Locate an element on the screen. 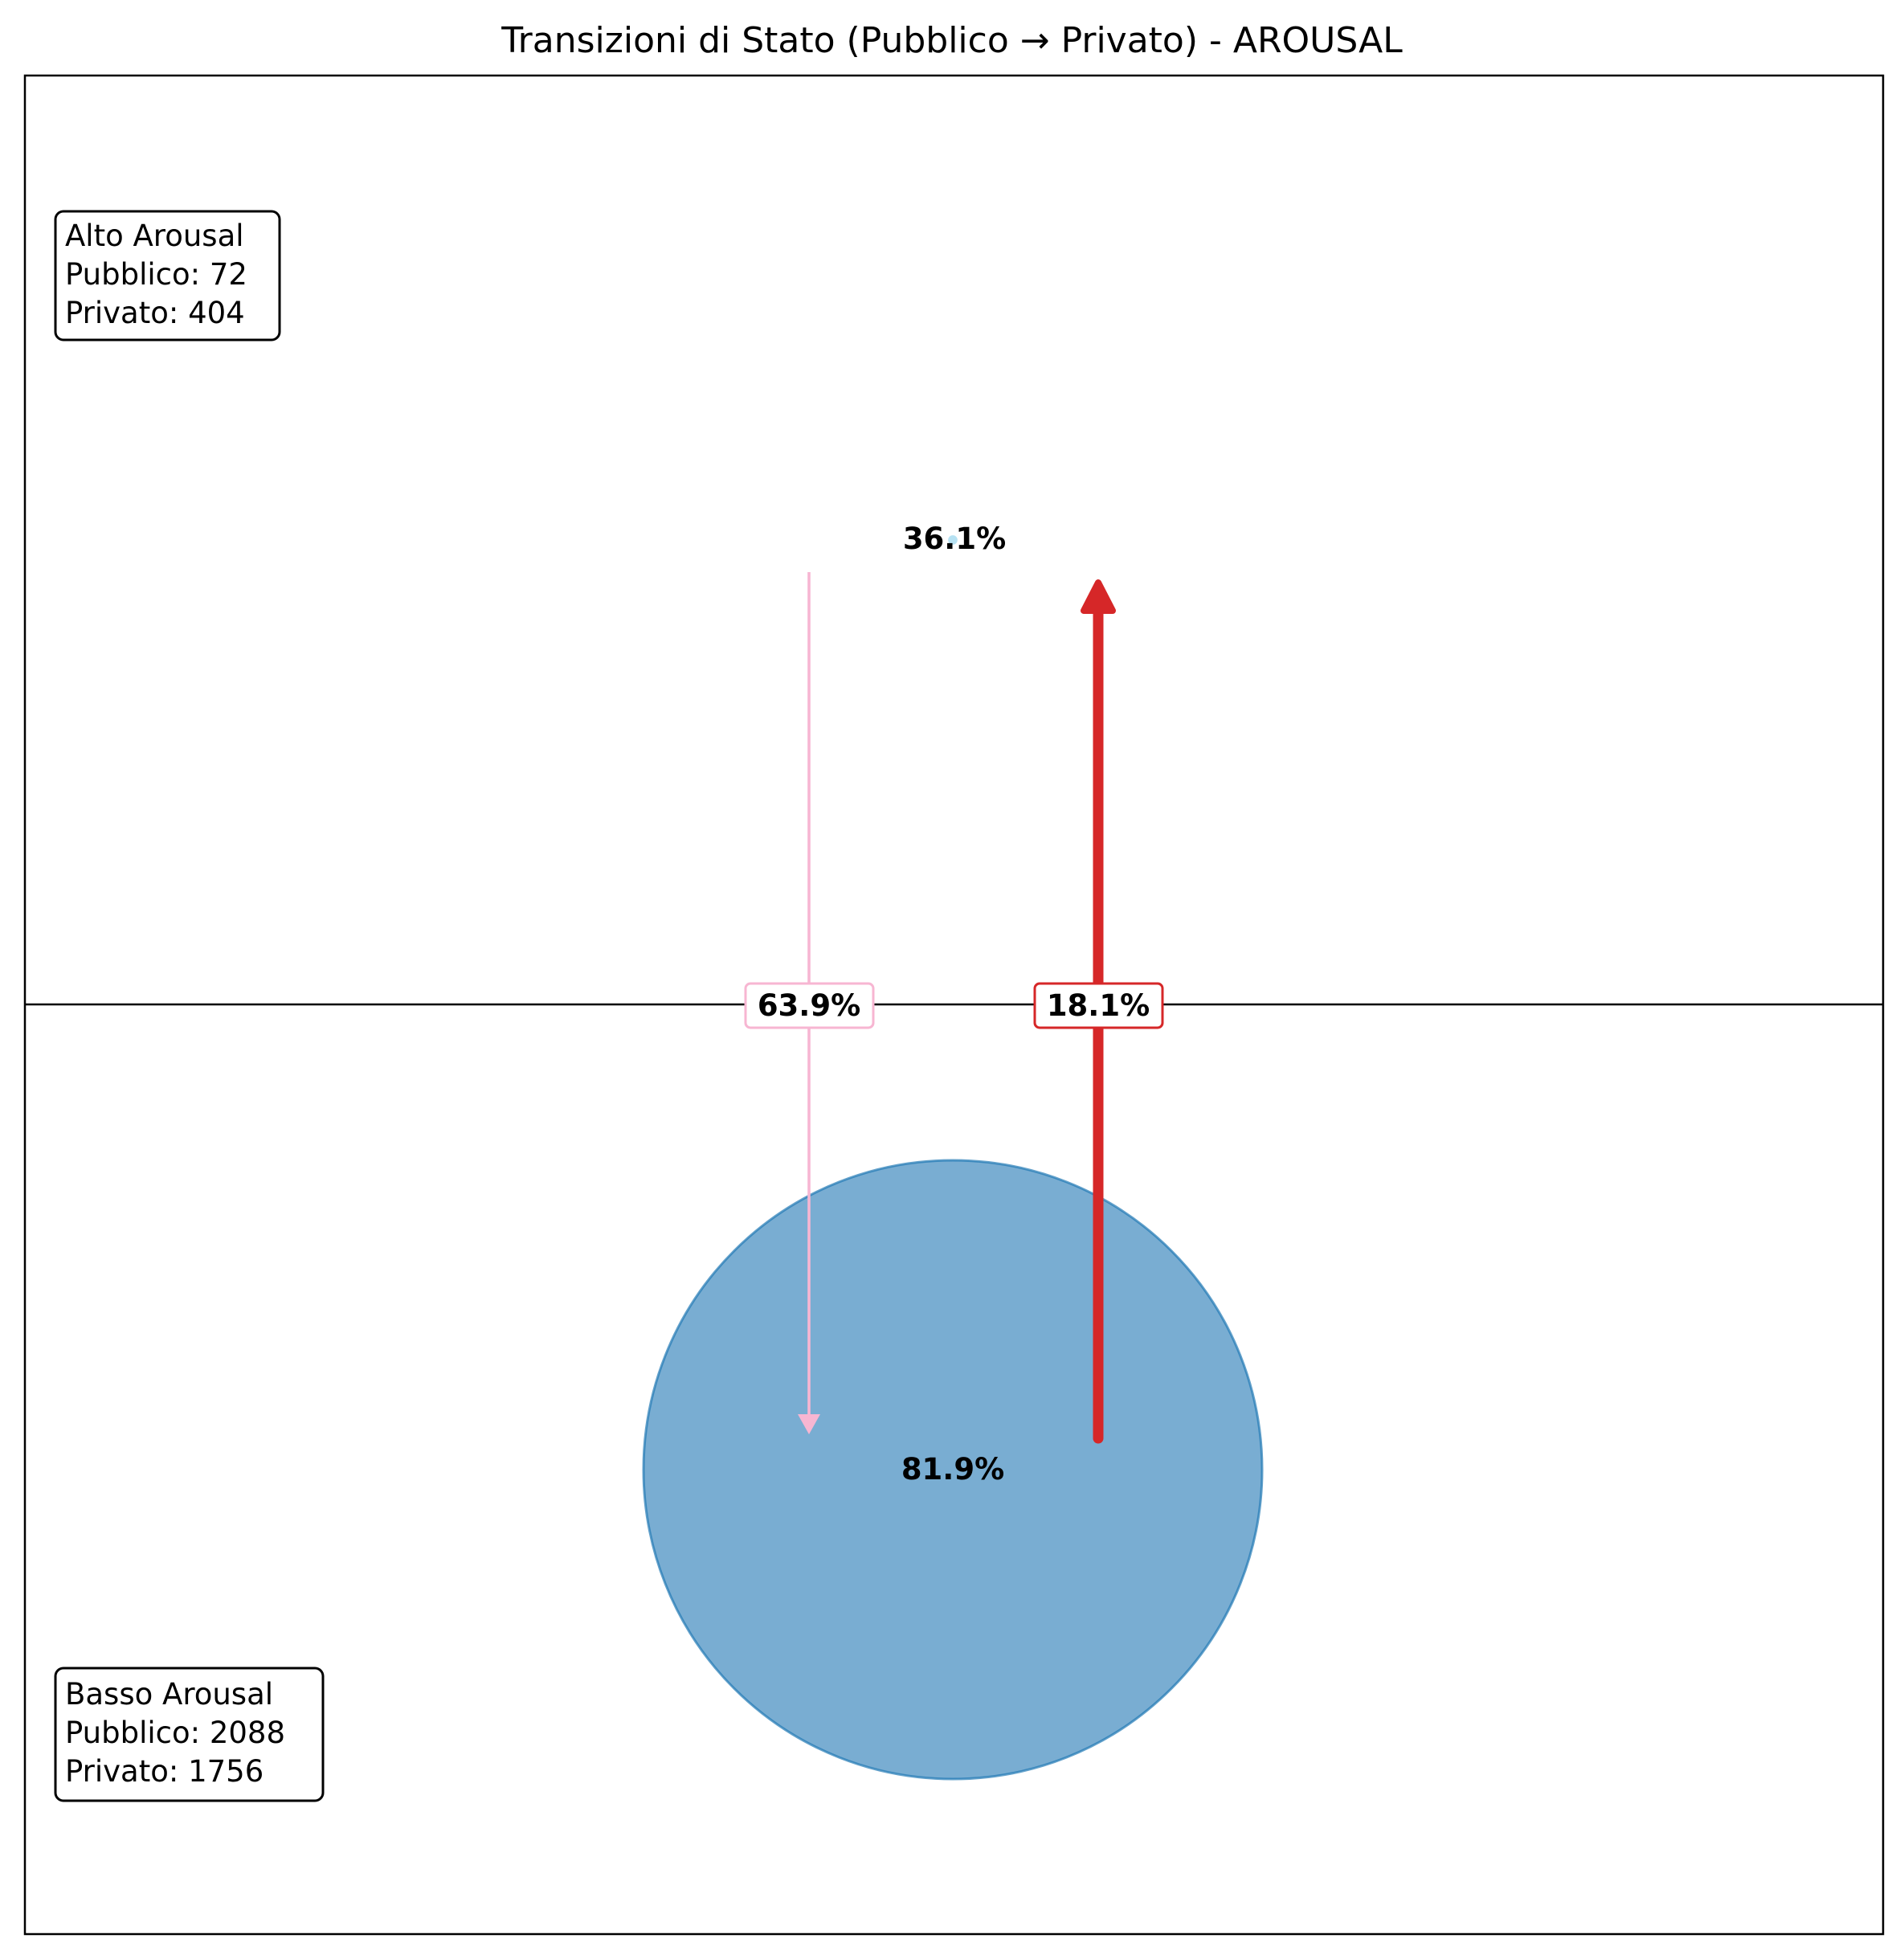 The height and width of the screenshot is (1955, 1904). basso-arousal-info-box is located at coordinates (189, 1734).